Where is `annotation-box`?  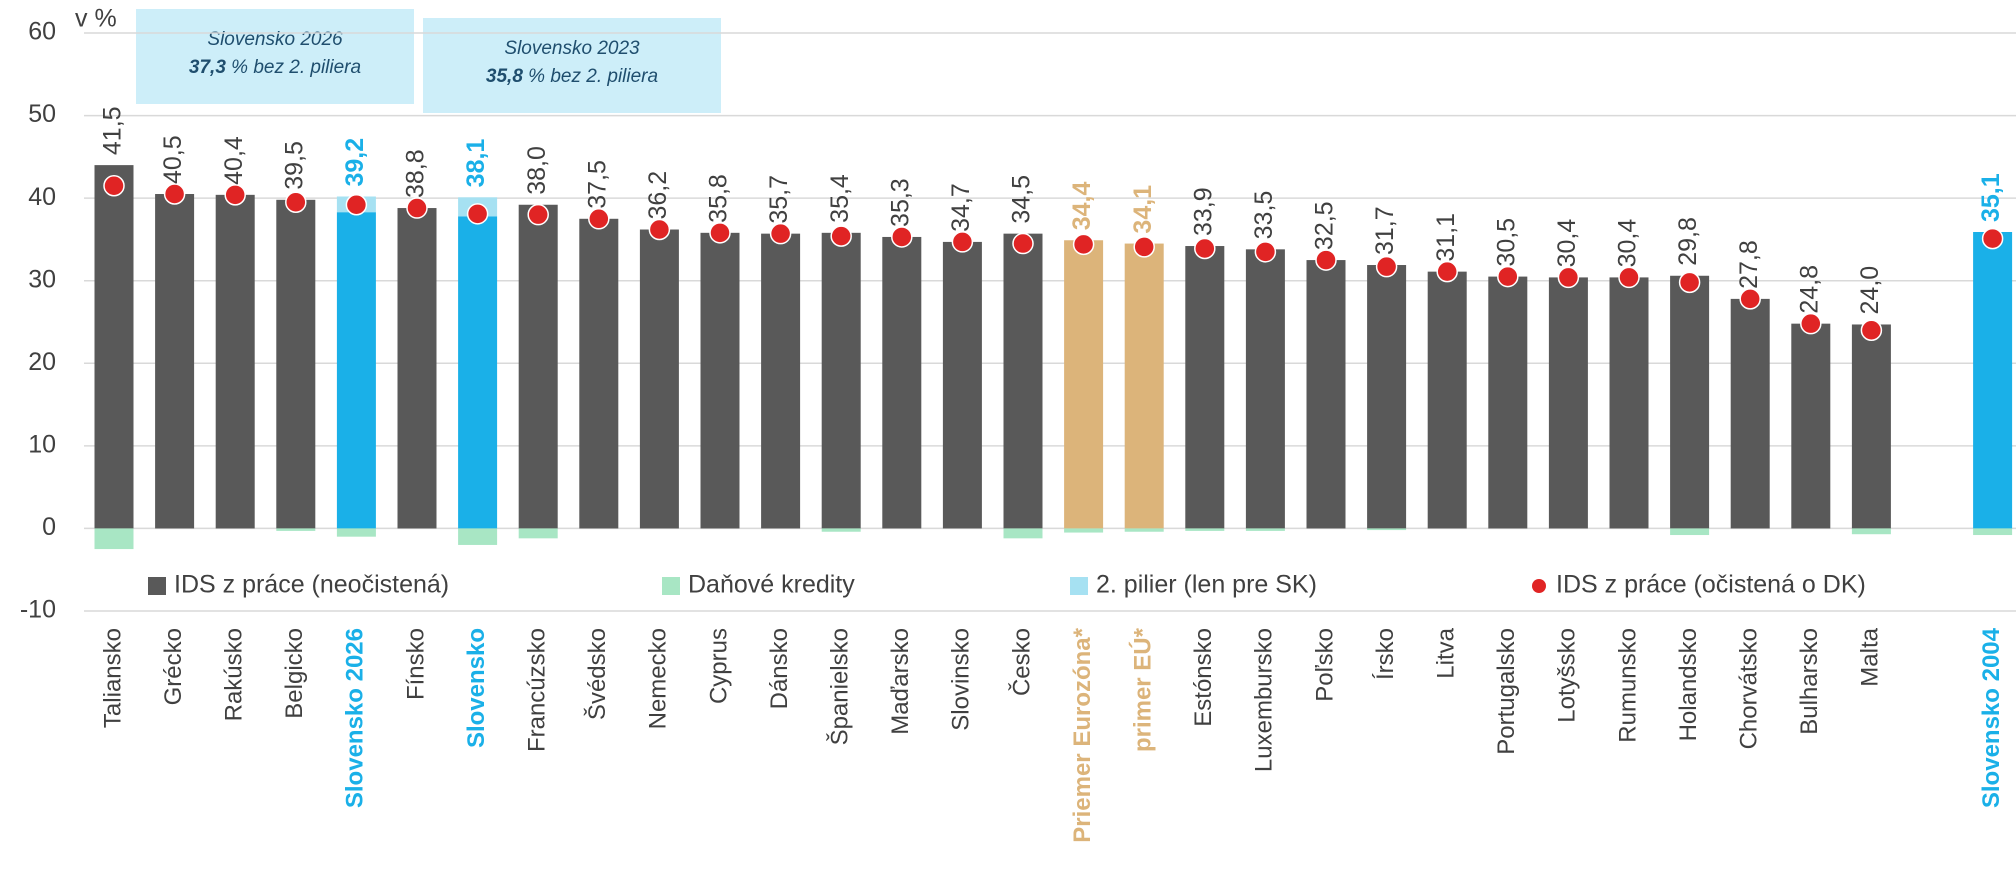
annotation-box is located at coordinates (275, 56).